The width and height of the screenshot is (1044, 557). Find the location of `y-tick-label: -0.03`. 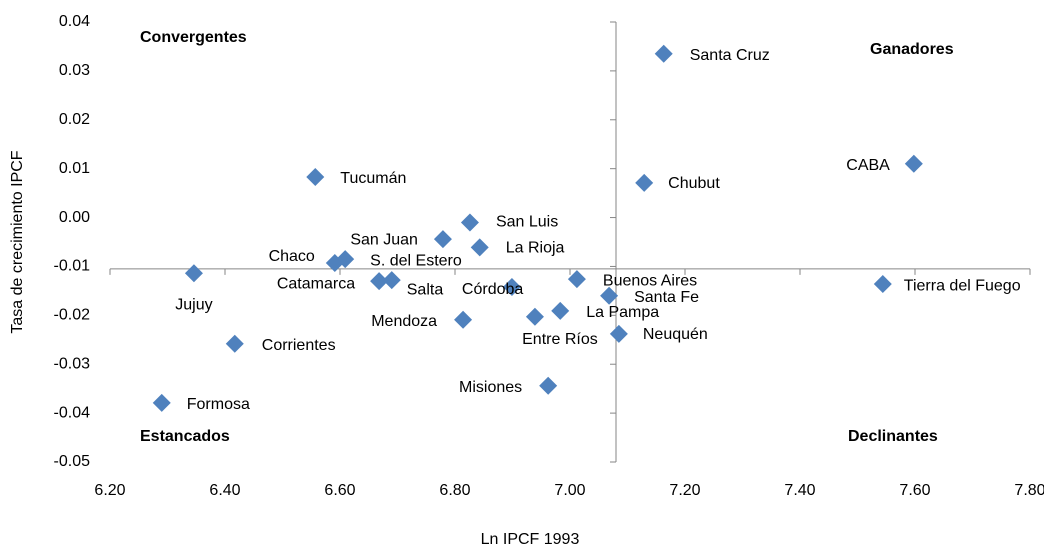

y-tick-label: -0.03 is located at coordinates (72, 363).